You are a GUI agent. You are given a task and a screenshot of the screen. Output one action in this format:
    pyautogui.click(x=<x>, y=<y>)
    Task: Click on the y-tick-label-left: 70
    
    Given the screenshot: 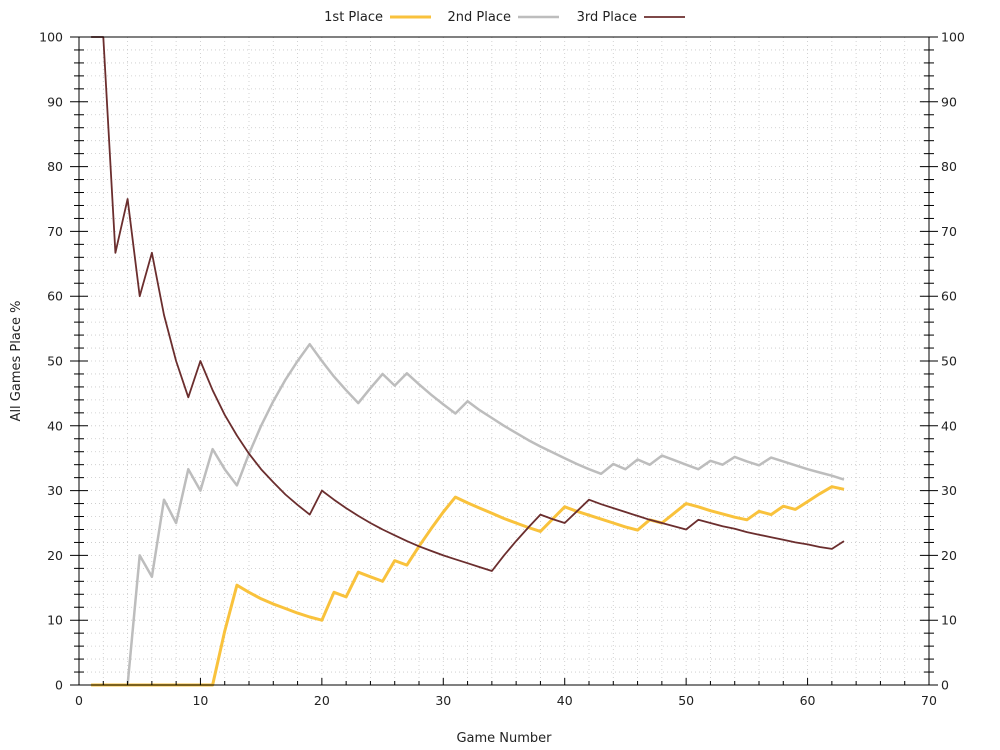 What is the action you would take?
    pyautogui.click(x=55, y=231)
    